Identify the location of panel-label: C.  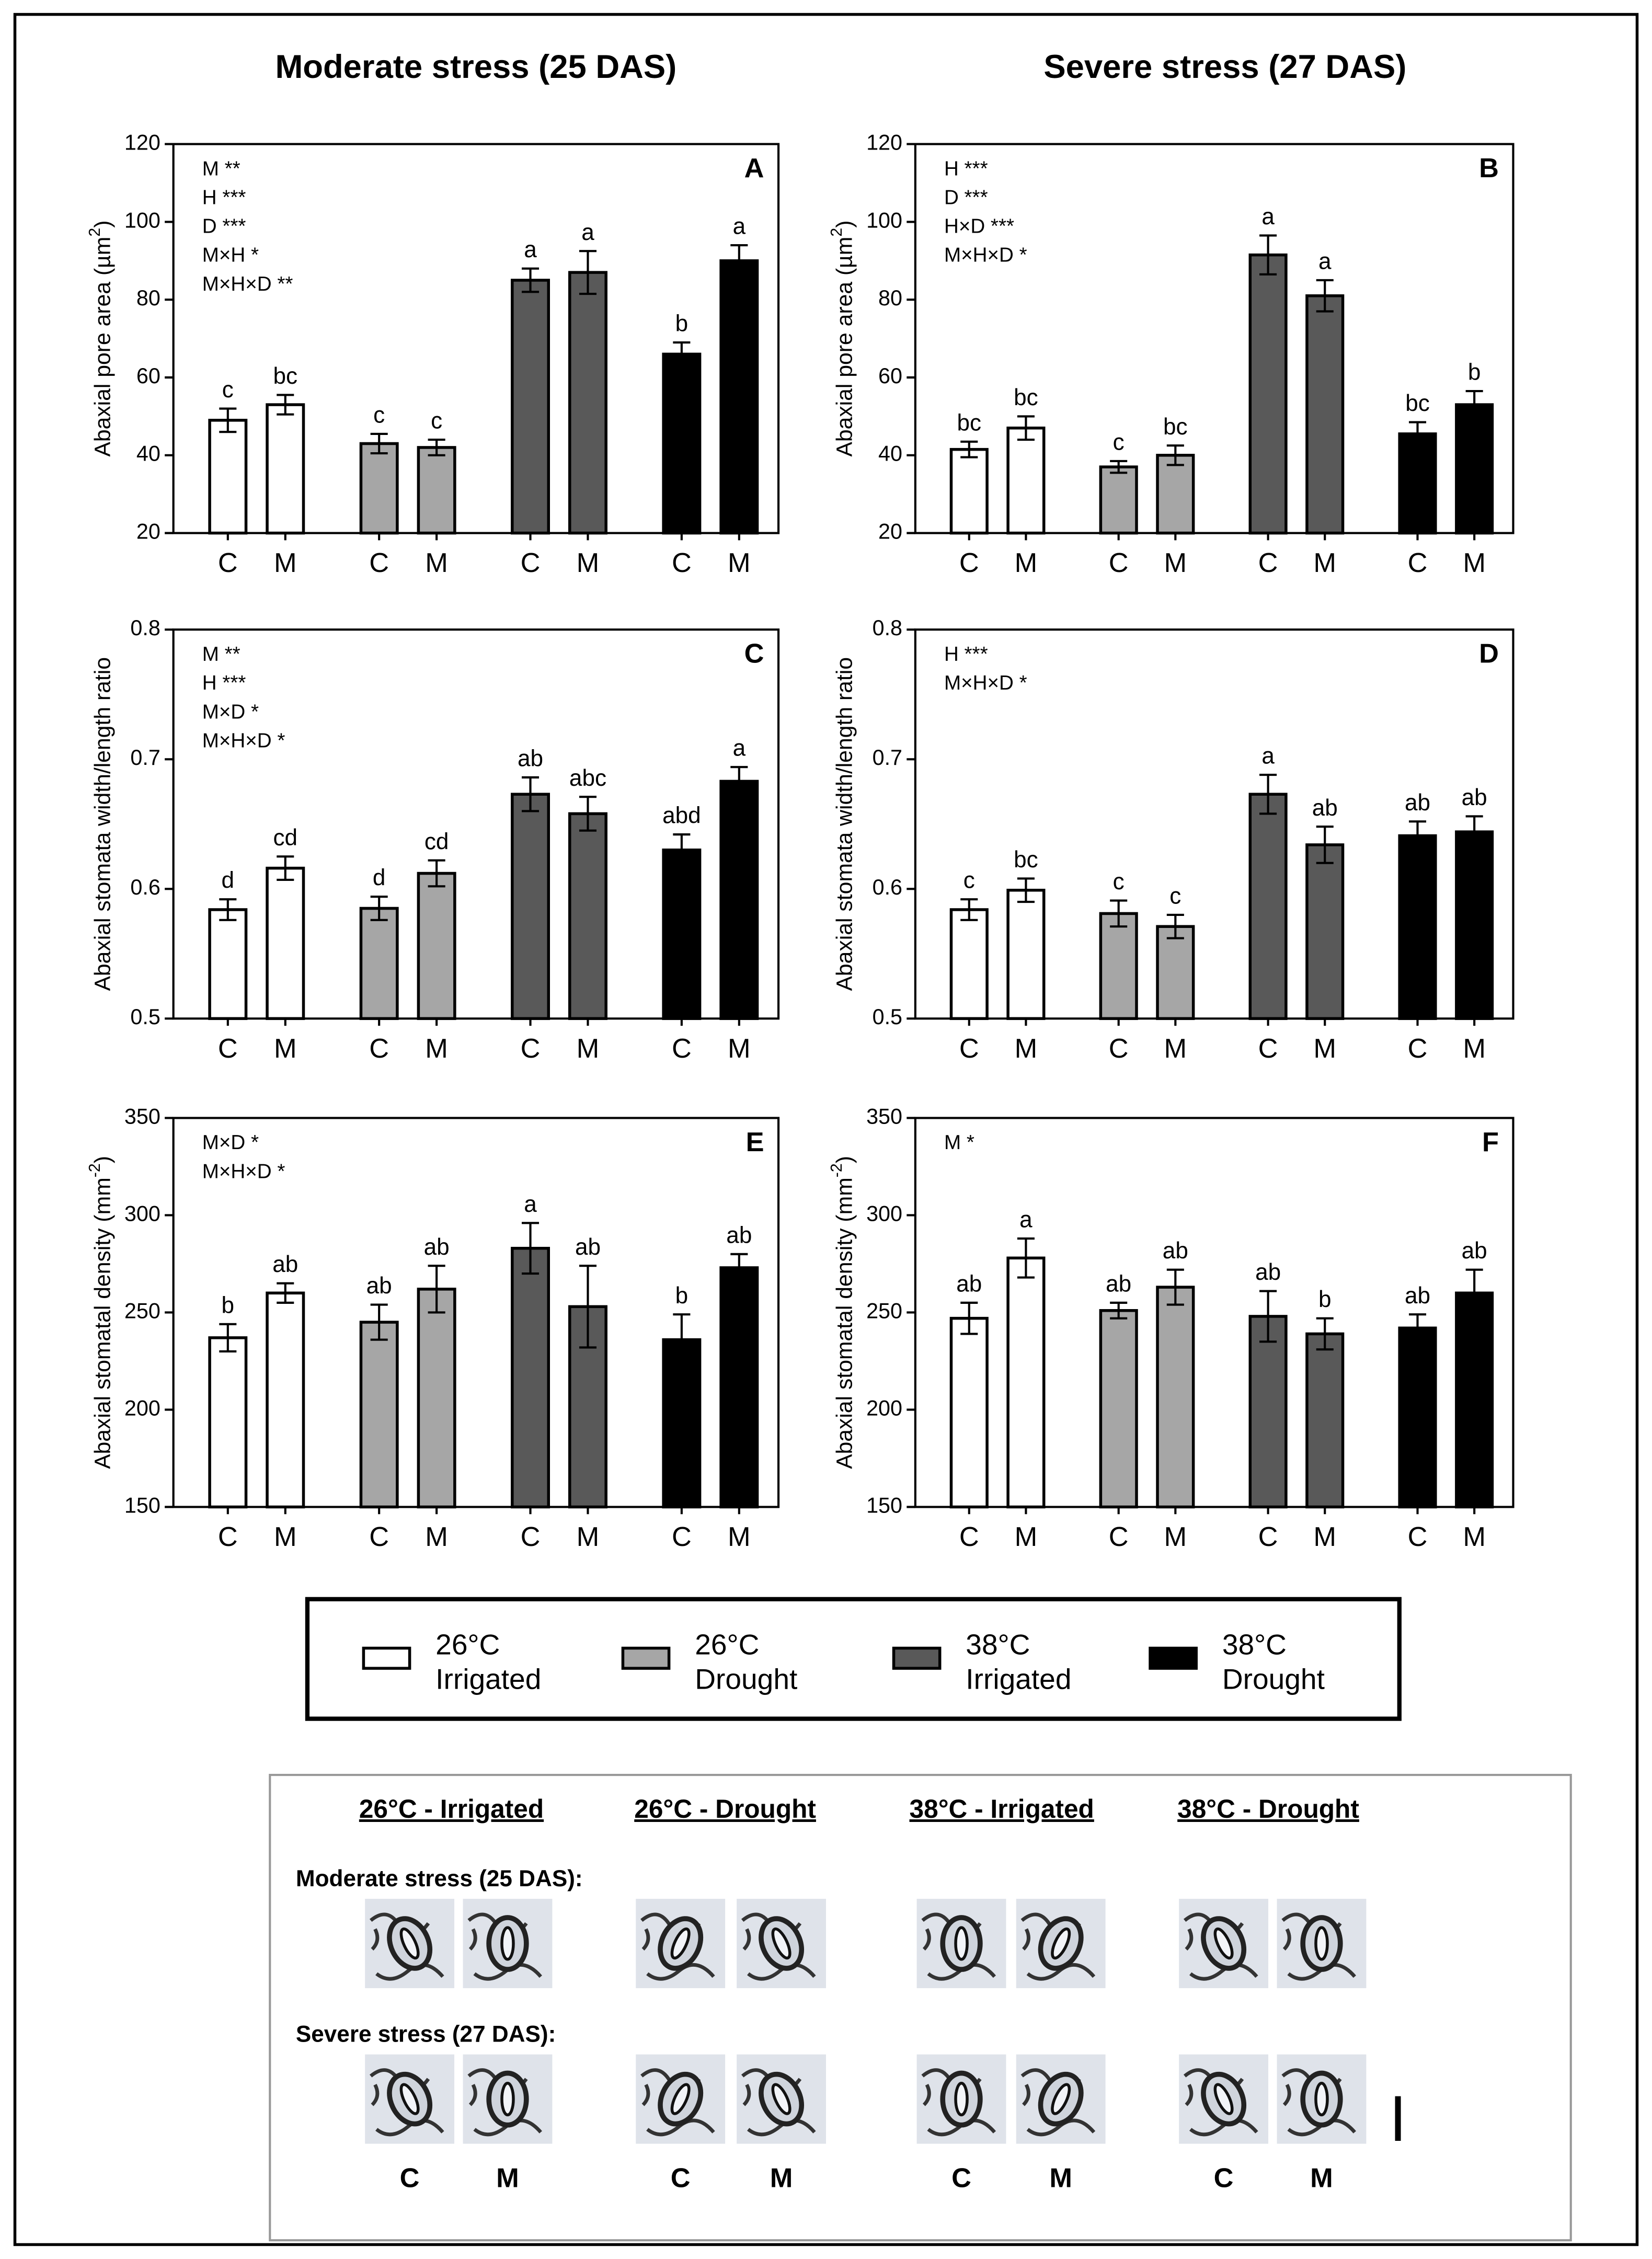
(754, 654).